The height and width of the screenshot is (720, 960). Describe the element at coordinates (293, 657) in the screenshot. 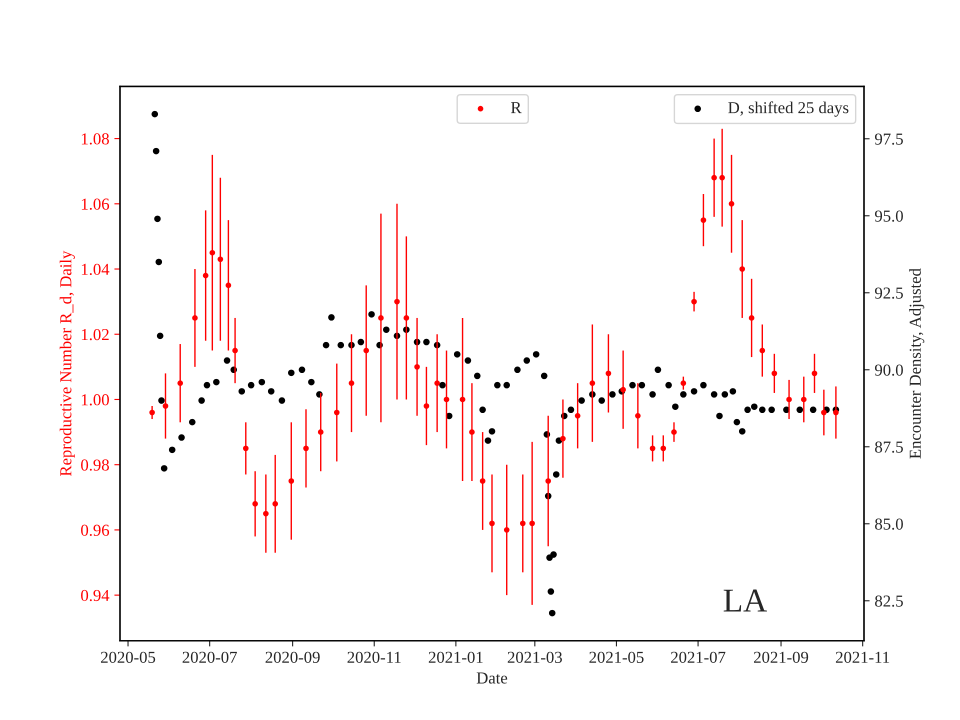

I see `x-tick-label: 2020-09` at that location.